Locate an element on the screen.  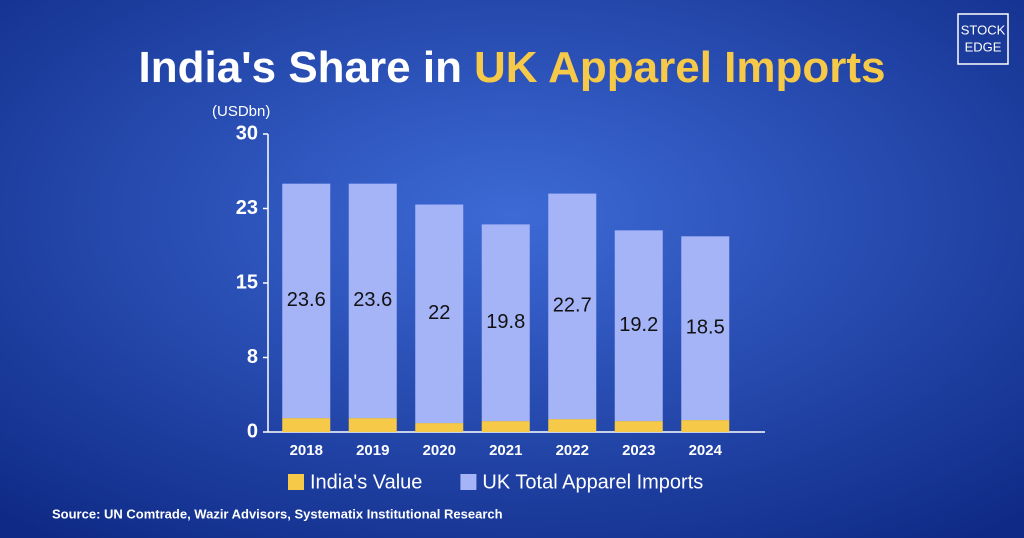
data-label: 19.8 is located at coordinates (505, 322).